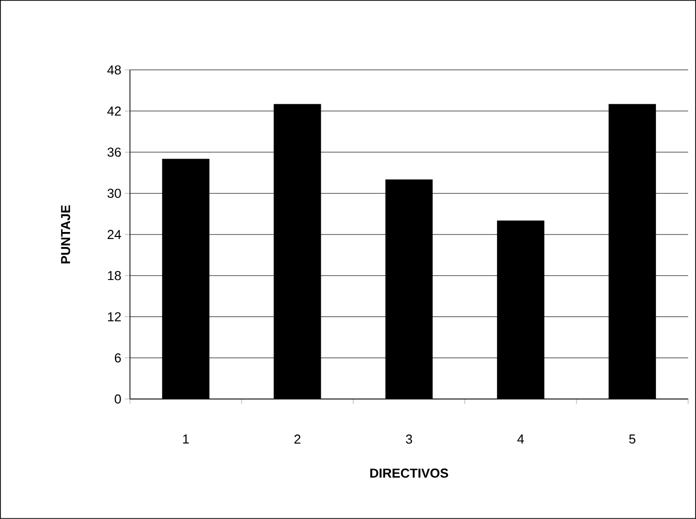  Describe the element at coordinates (297, 439) in the screenshot. I see `x-tick-label: 2` at that location.